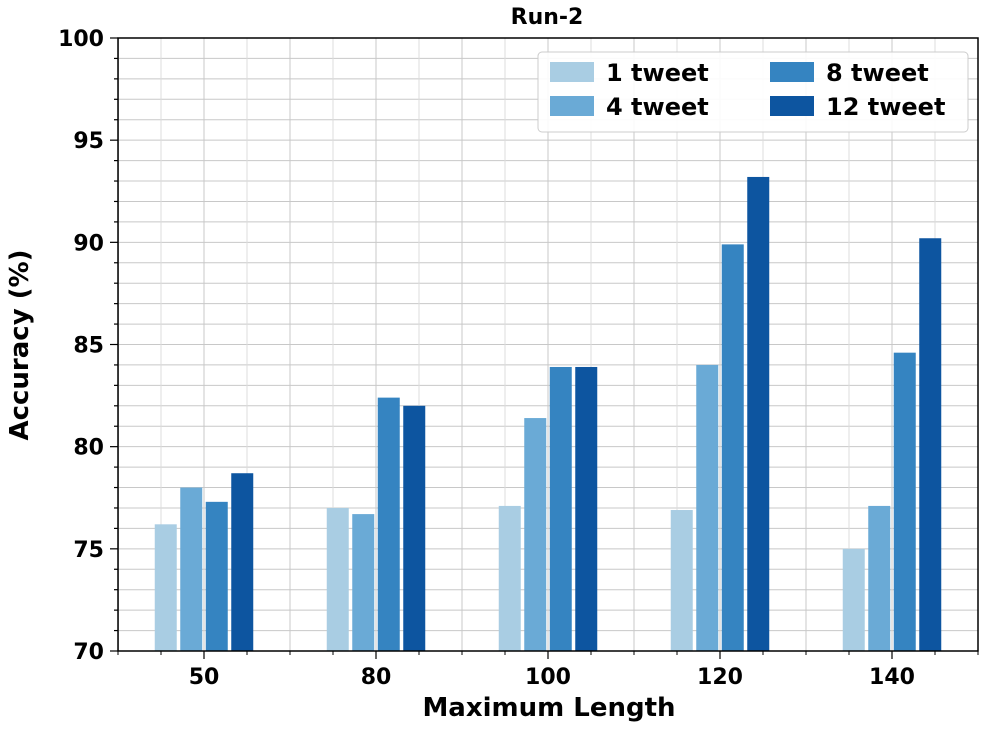  Describe the element at coordinates (572, 72) in the screenshot. I see `legend-swatch-1-tweet` at that location.